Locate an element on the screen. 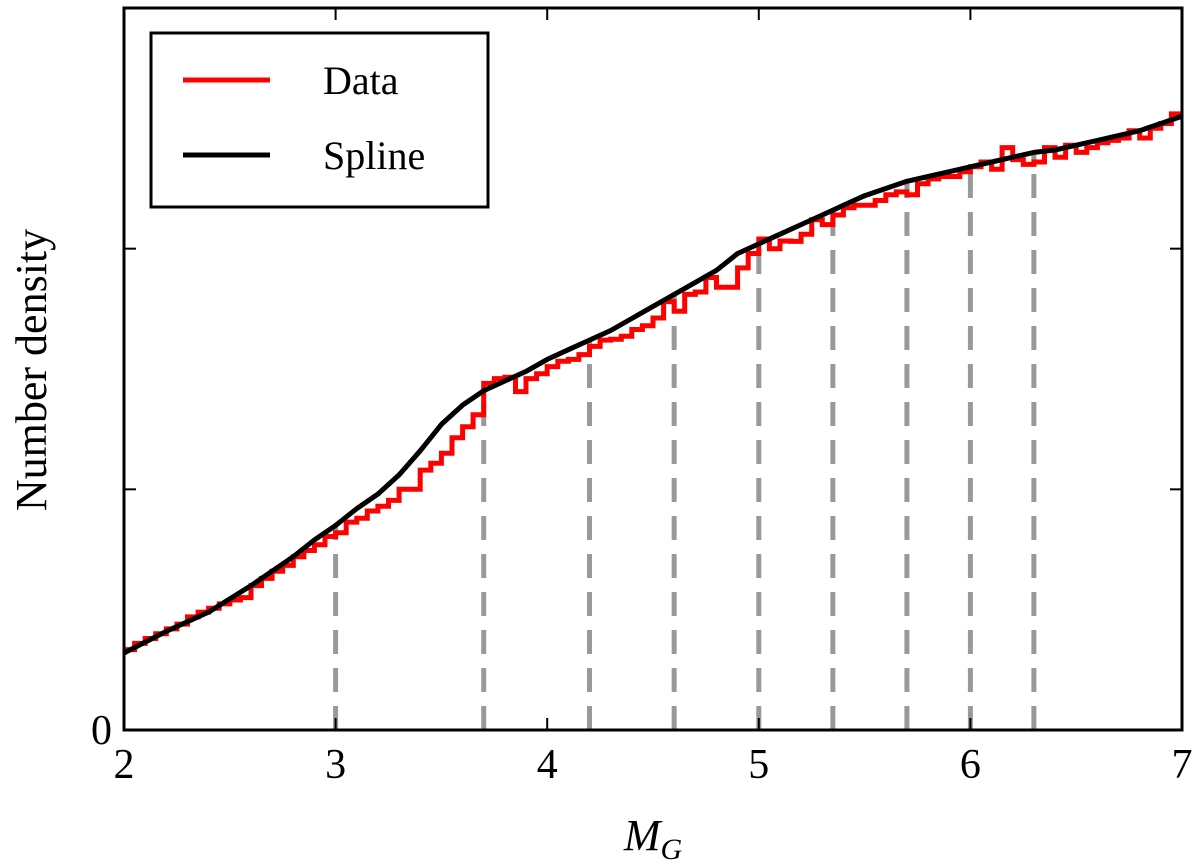  x-tick-label-5: 7 is located at coordinates (1182, 765).